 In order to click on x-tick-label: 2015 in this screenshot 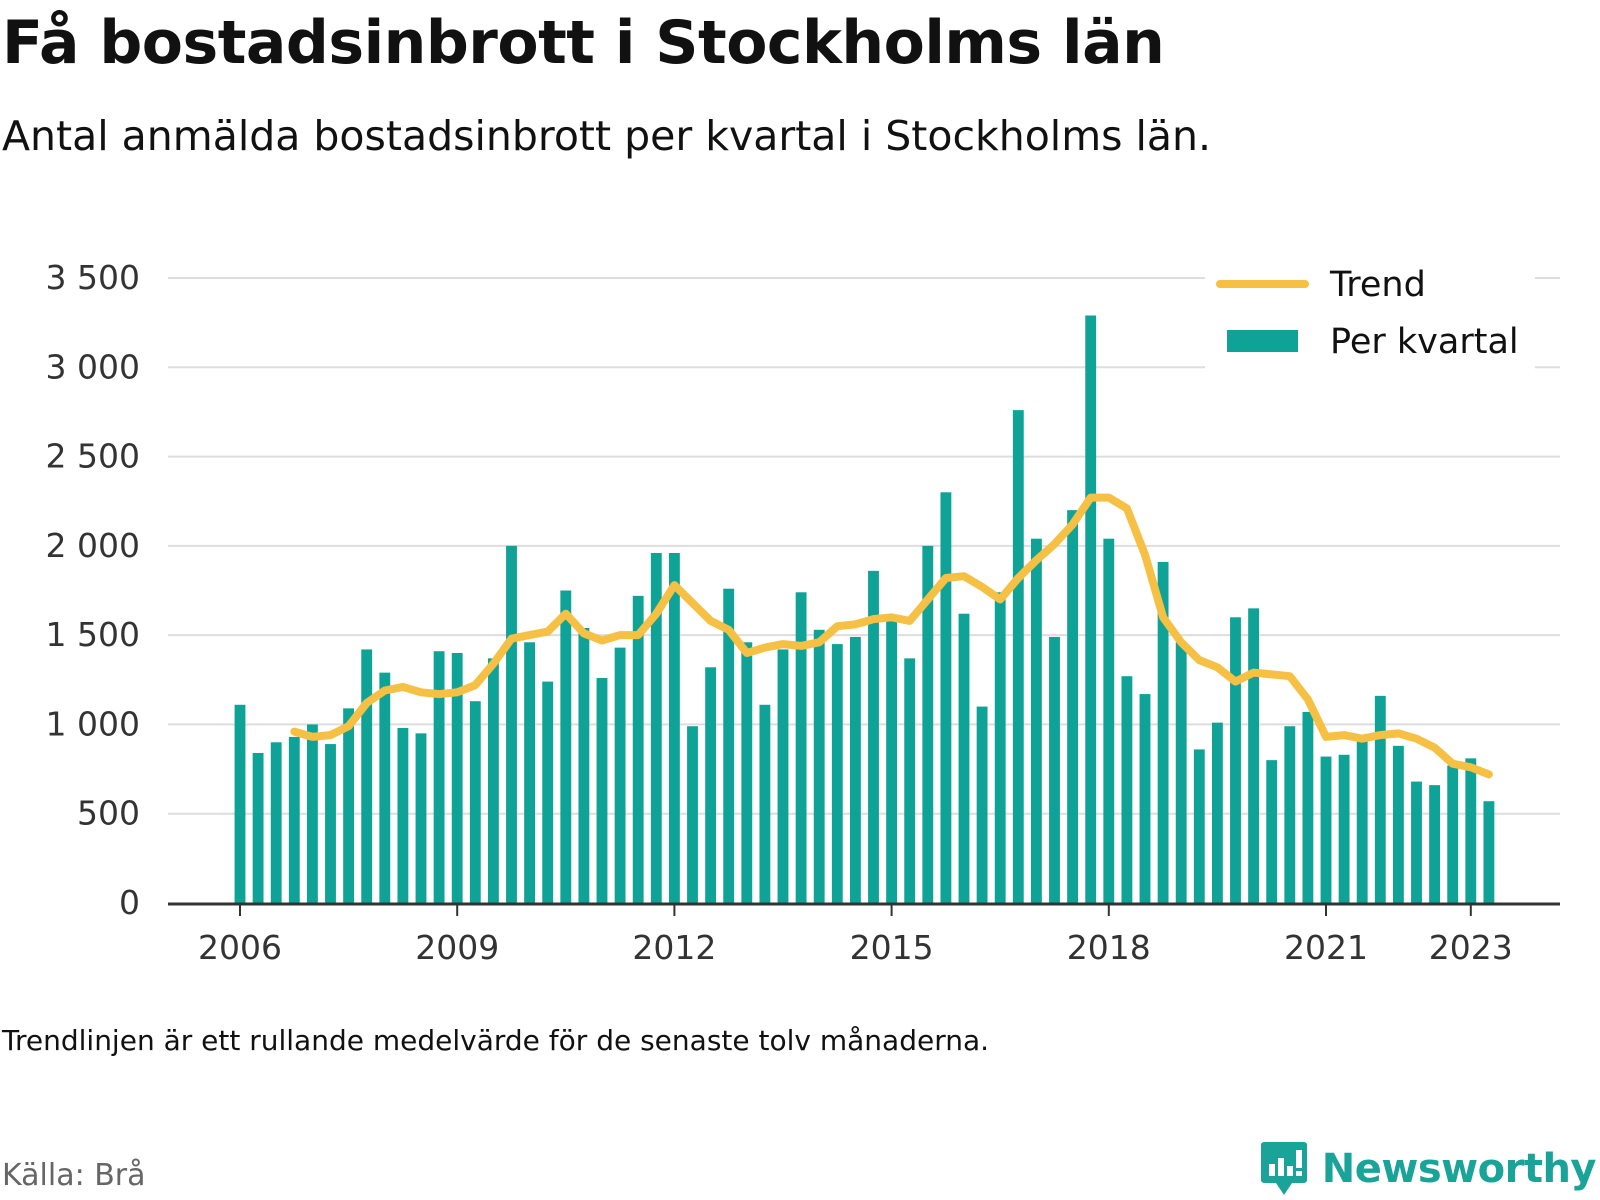, I will do `click(892, 947)`.